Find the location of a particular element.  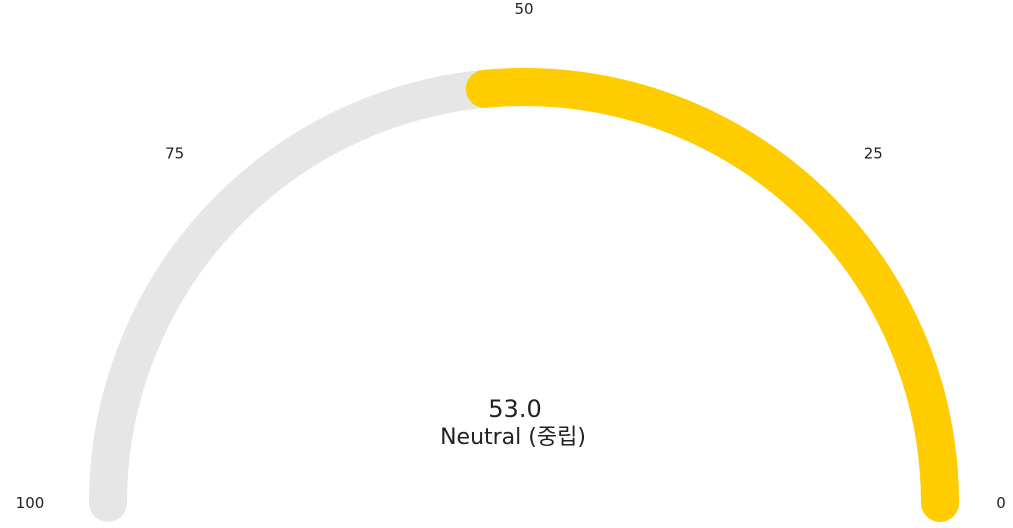

tick-label-100: 100 is located at coordinates (30, 503).